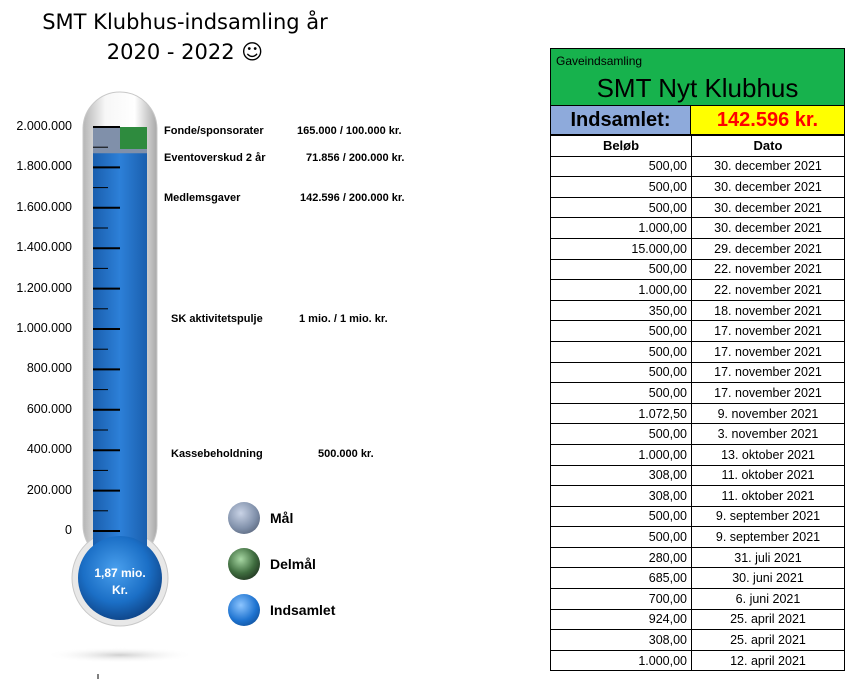 This screenshot has height=679, width=847. I want to click on cell-date: 30. juni 2021, so click(768, 578).